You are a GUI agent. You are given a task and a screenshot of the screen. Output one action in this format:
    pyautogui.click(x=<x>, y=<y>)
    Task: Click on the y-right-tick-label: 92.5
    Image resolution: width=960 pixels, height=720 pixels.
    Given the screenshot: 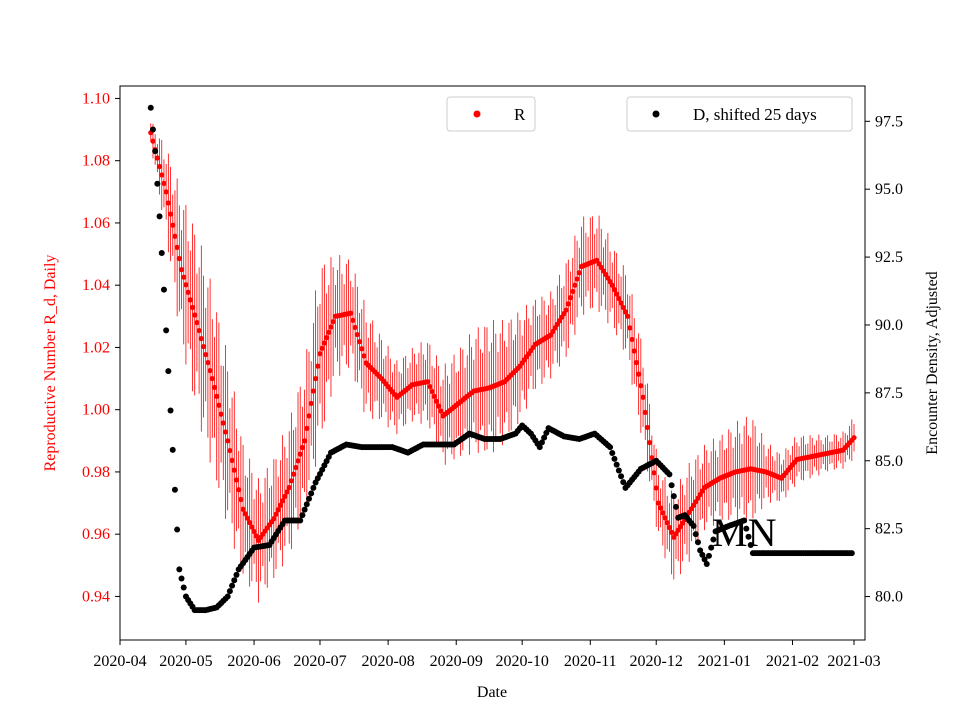 What is the action you would take?
    pyautogui.click(x=889, y=257)
    